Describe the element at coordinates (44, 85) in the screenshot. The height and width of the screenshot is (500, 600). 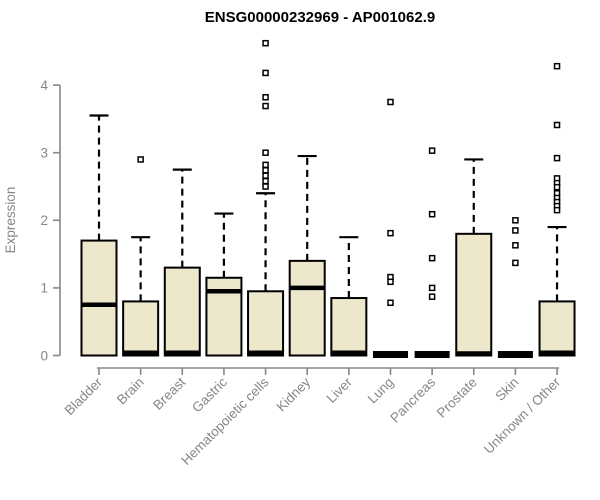
I see `y-tick-label-4: 4` at that location.